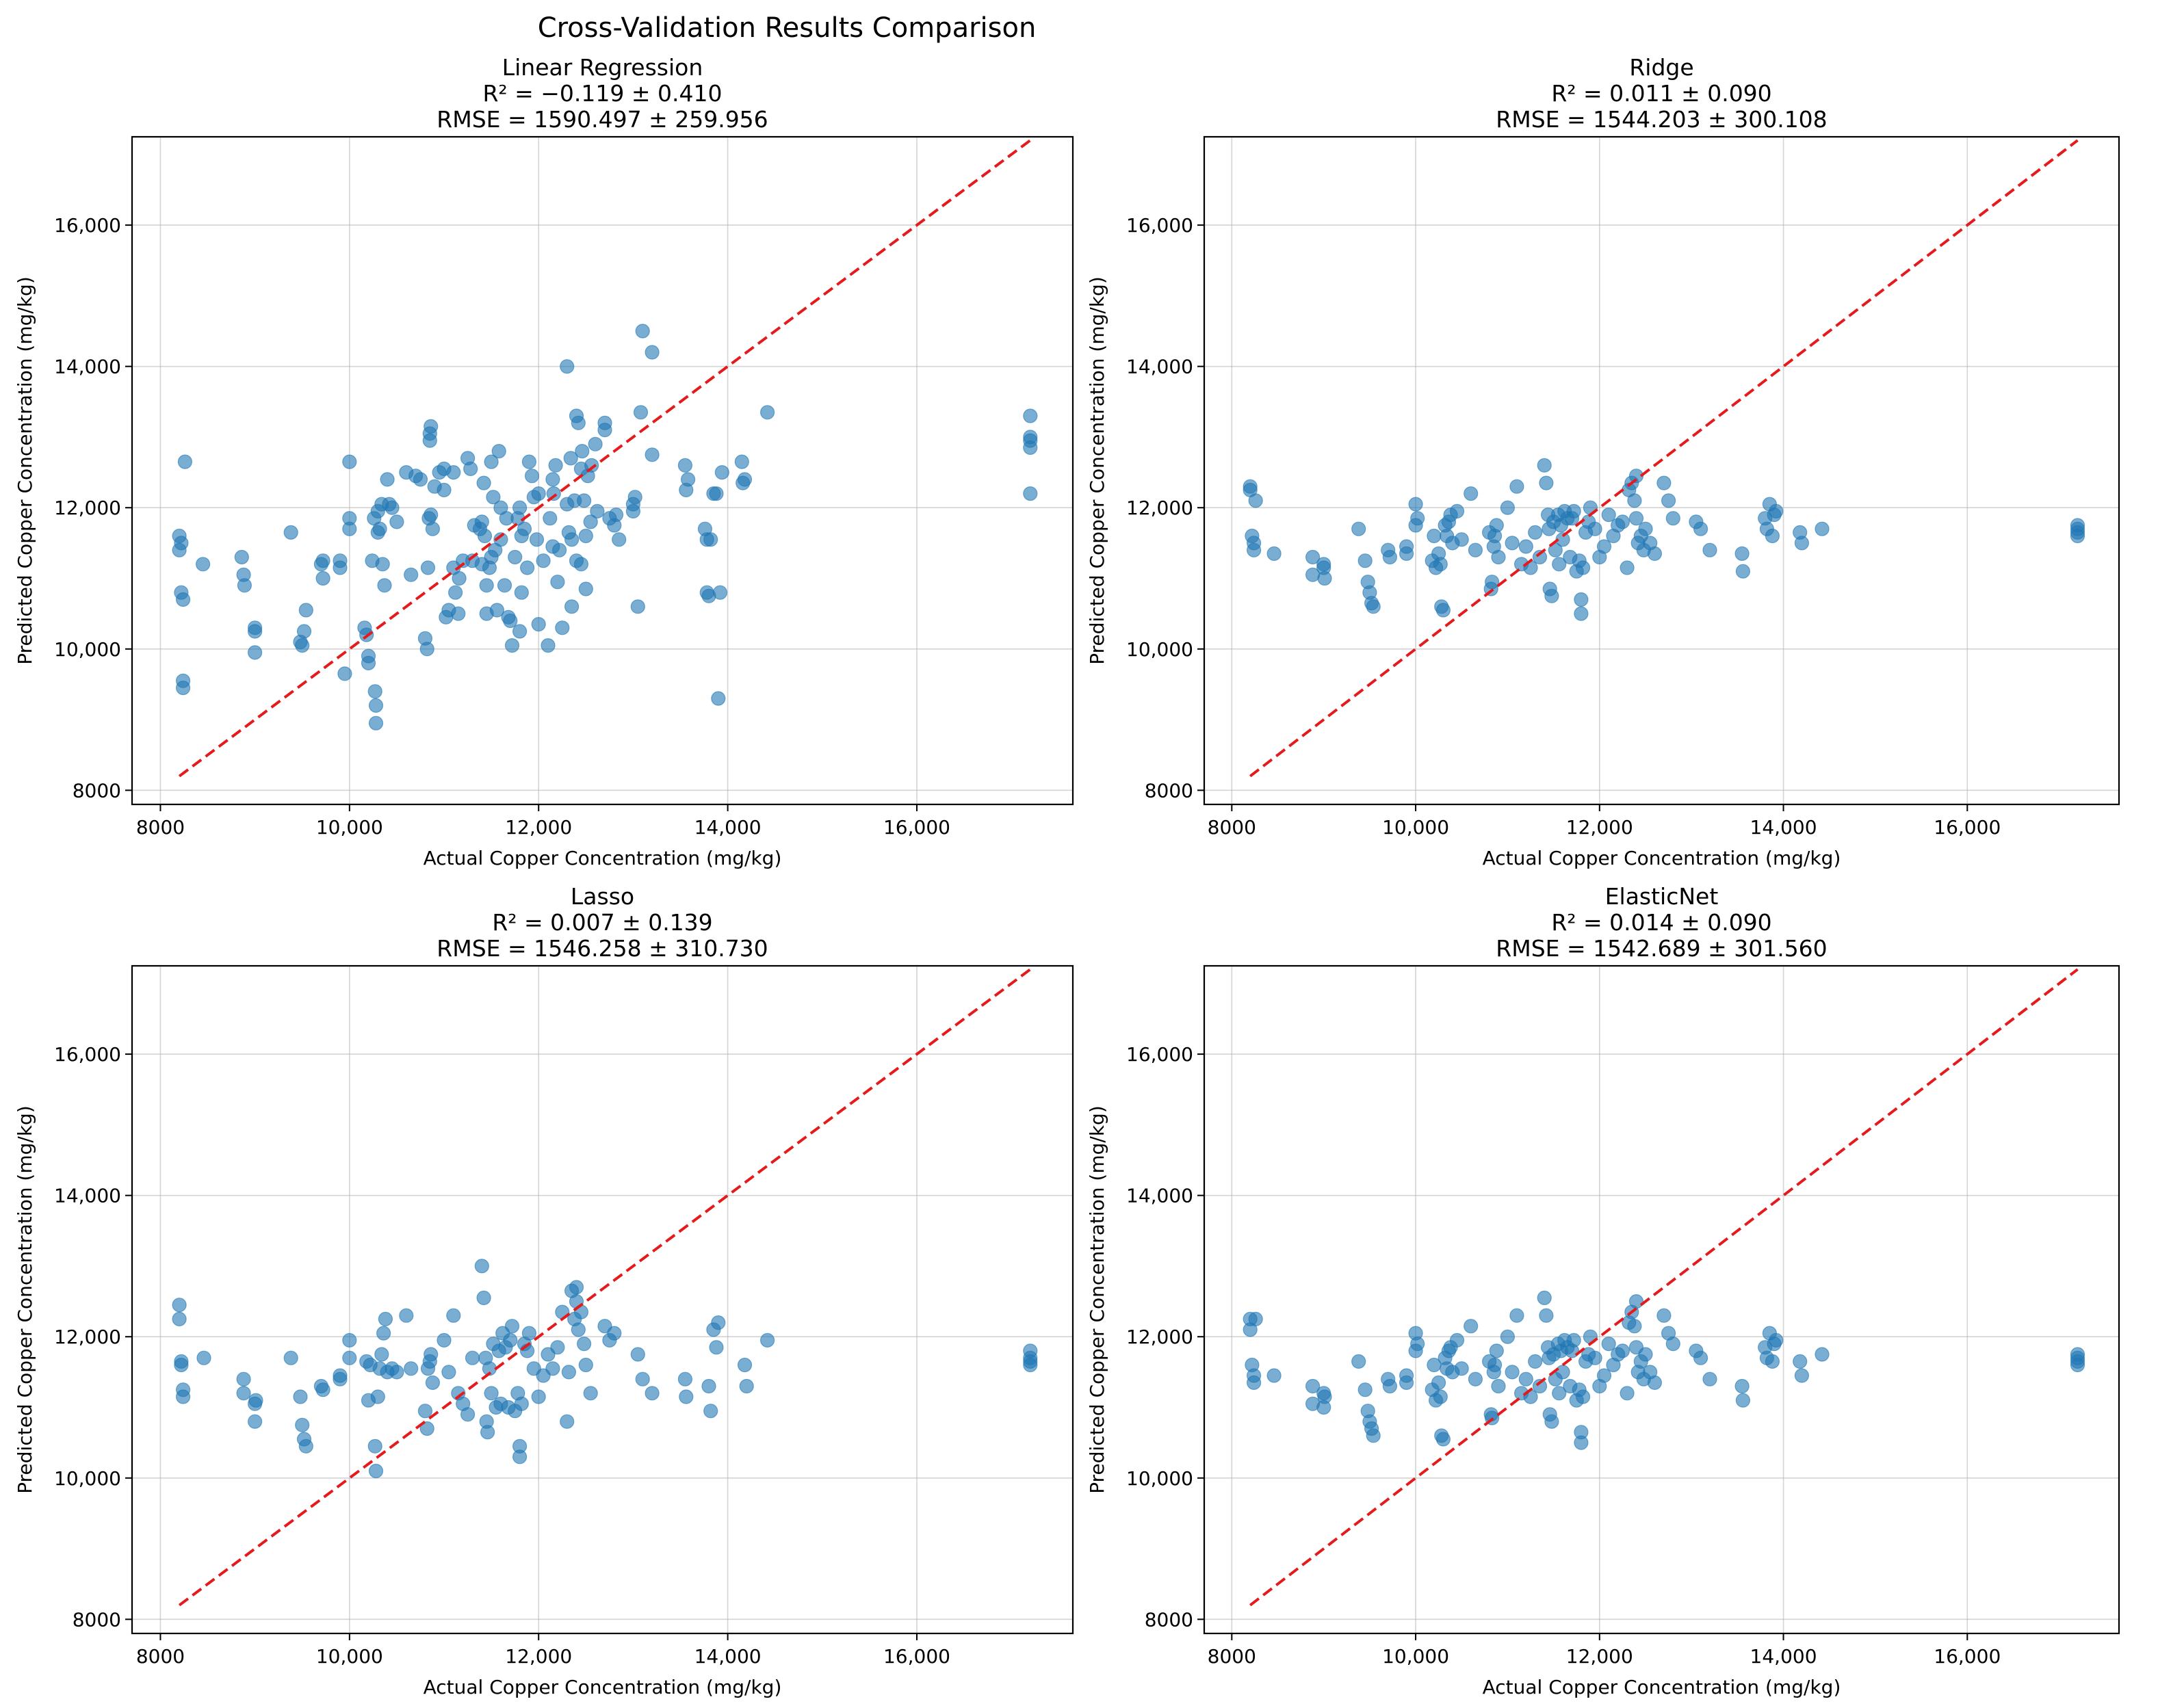 The image size is (2158, 1708). I want to click on y-tick-label: 16,000, so click(87, 1054).